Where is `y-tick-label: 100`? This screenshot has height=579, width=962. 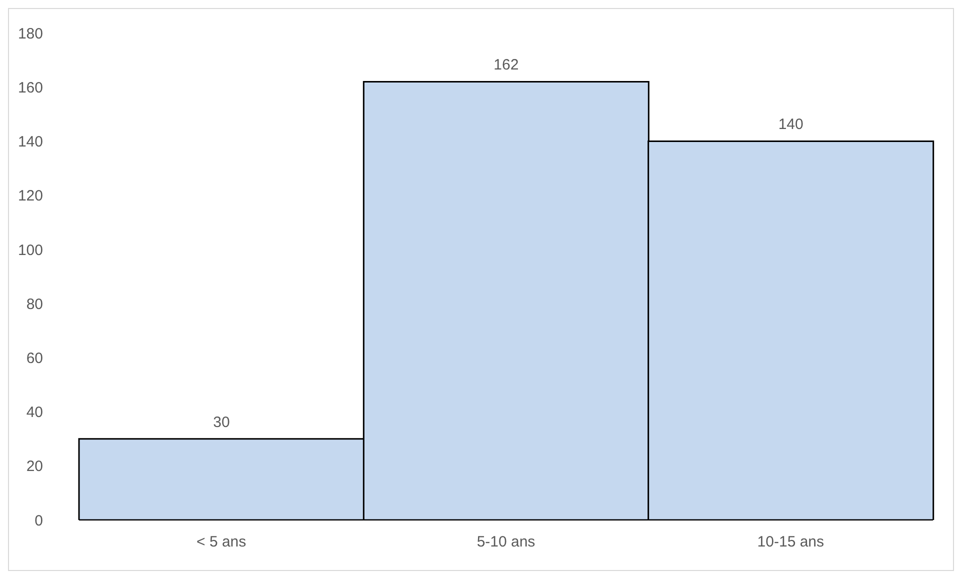 y-tick-label: 100 is located at coordinates (30, 250).